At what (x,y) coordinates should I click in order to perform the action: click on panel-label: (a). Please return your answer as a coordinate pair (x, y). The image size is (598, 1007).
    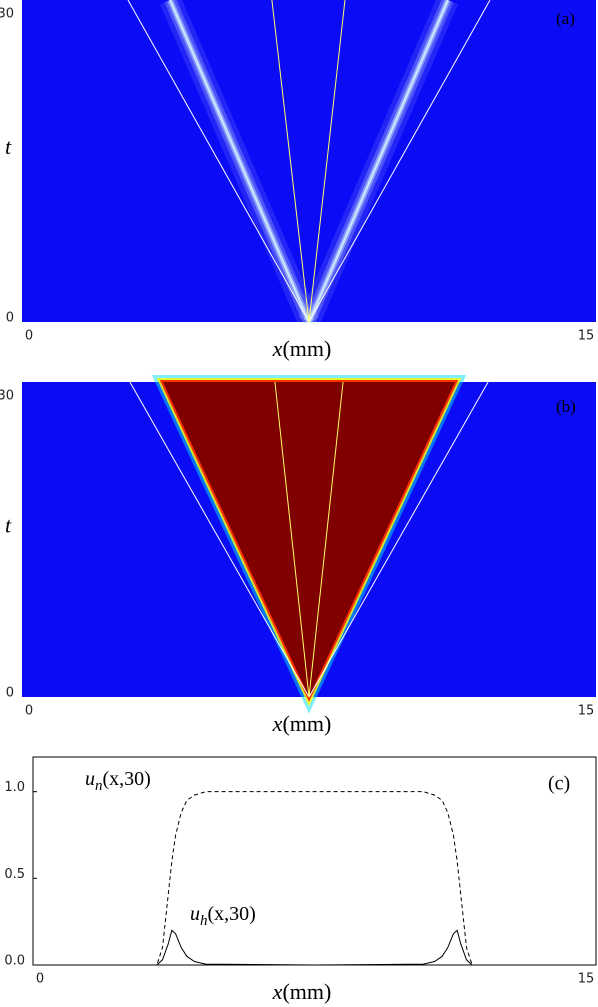
    Looking at the image, I should click on (565, 18).